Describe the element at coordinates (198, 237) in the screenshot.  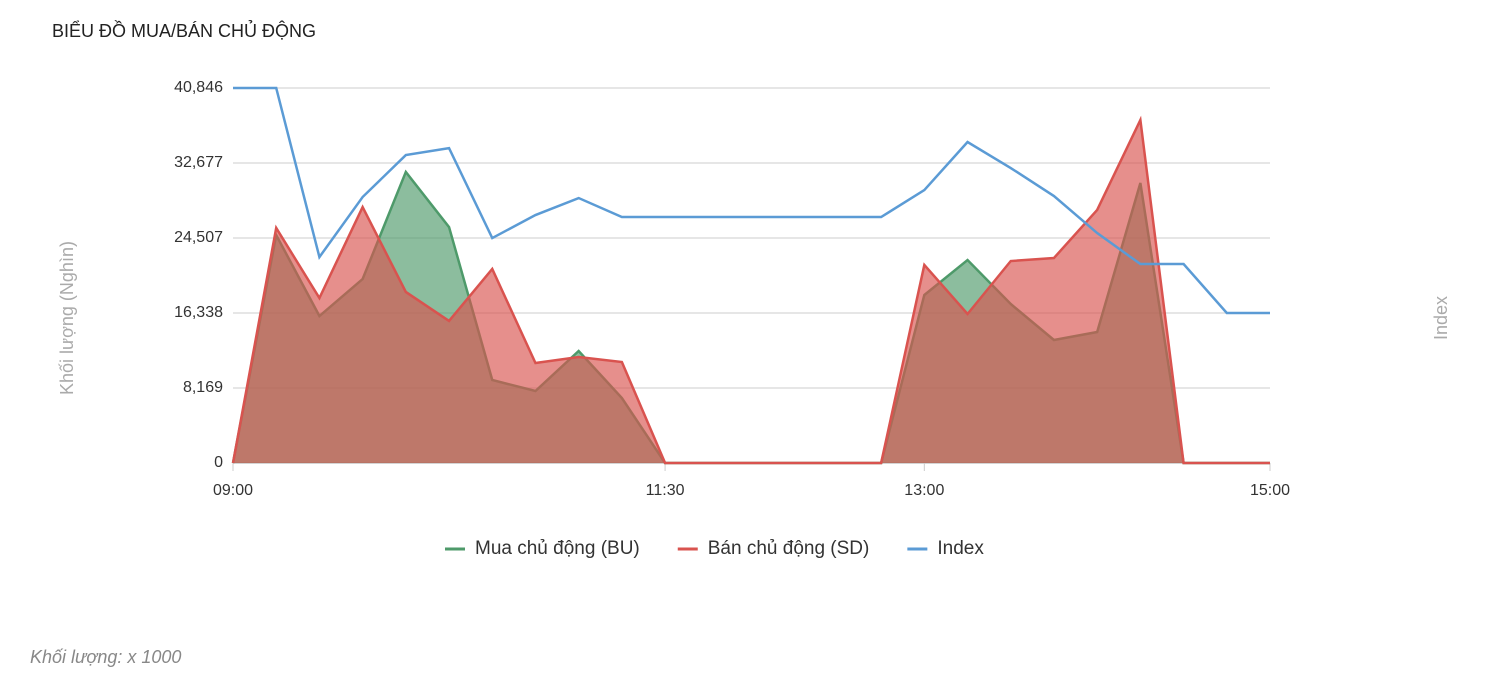
I see `y-tick-label: 24,507` at that location.